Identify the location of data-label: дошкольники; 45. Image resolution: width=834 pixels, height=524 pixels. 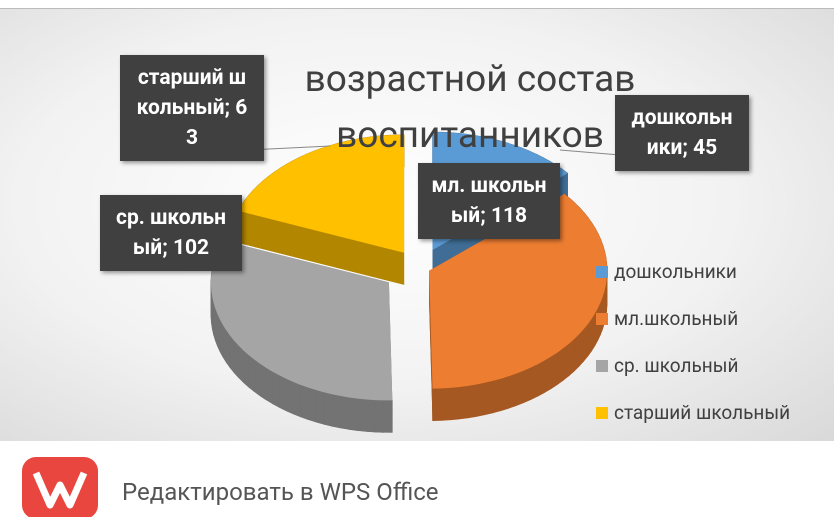
(682, 133).